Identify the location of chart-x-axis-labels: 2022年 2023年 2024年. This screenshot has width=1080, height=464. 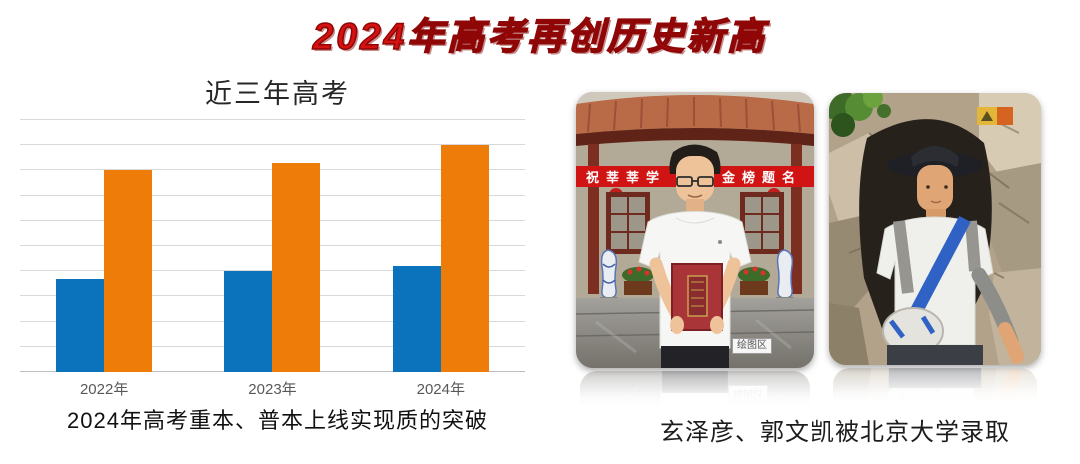
(272, 388).